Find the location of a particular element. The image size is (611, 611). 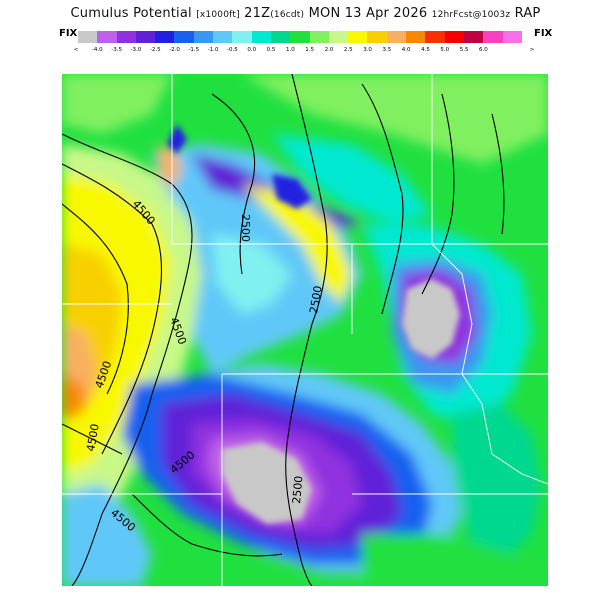

scale-arrow-right: > is located at coordinates (532, 50).